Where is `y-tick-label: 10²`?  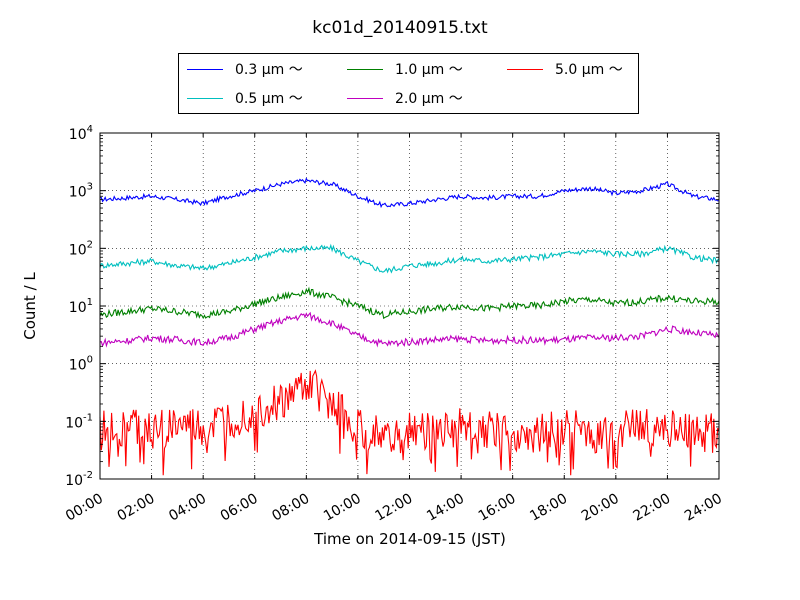
y-tick-label: 10² is located at coordinates (81, 248).